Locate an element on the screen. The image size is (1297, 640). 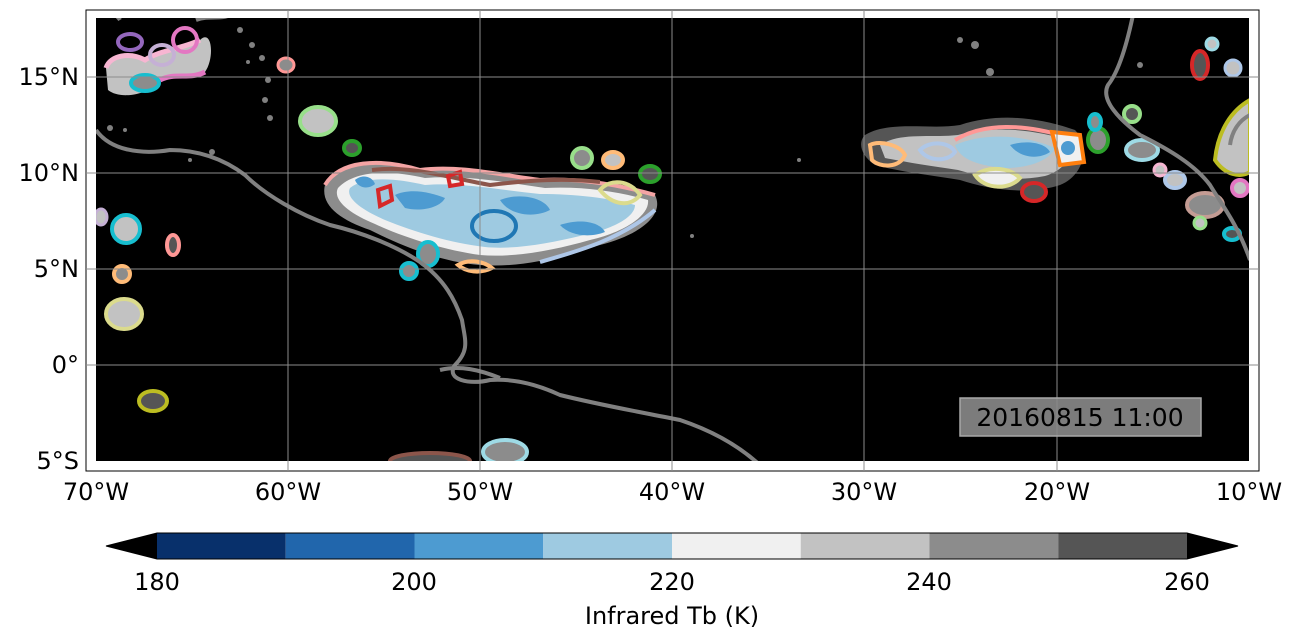
colorbar-extend-high is located at coordinates (1212, 546).